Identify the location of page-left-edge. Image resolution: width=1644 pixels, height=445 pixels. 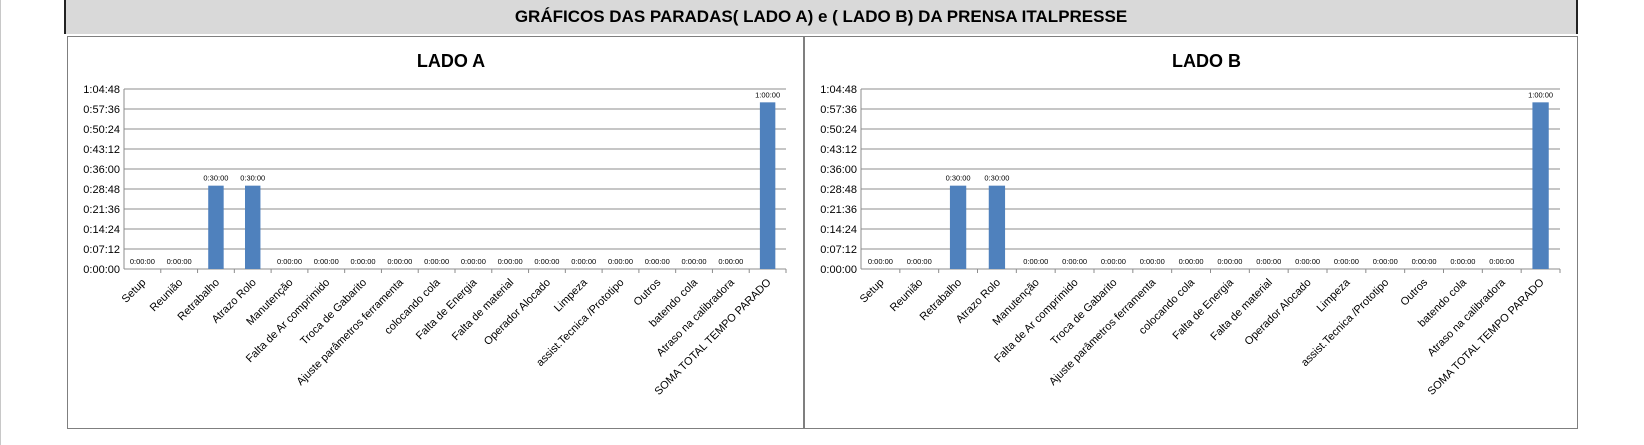
(0, 222).